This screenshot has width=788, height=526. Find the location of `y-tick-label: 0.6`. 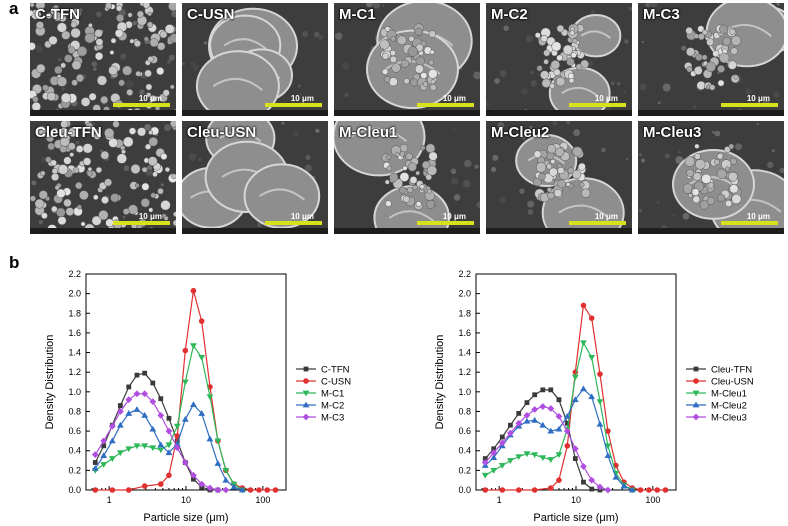

y-tick-label: 0.6 is located at coordinates (74, 431).